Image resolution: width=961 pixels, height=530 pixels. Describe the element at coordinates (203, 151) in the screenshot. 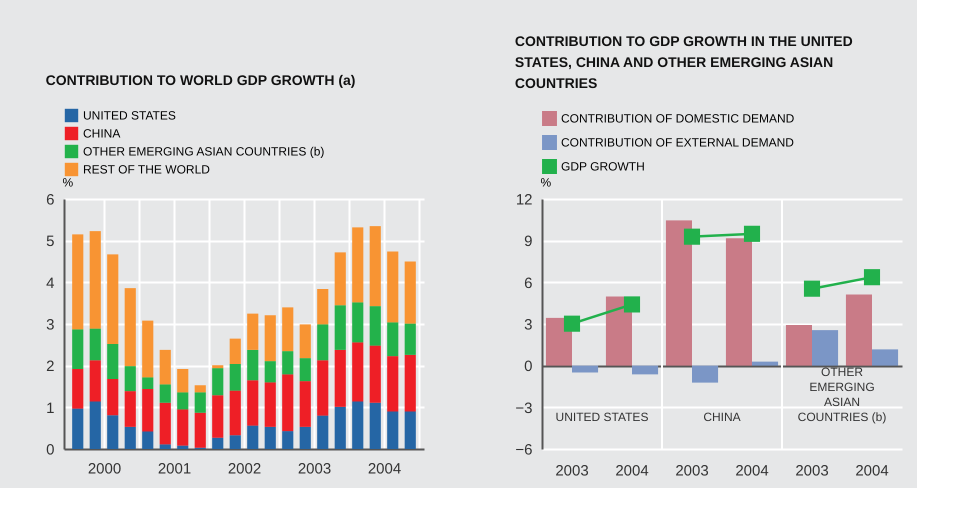

I see `legend-label: OTHER EMERGING ASIAN COUNTRIES (b)` at that location.